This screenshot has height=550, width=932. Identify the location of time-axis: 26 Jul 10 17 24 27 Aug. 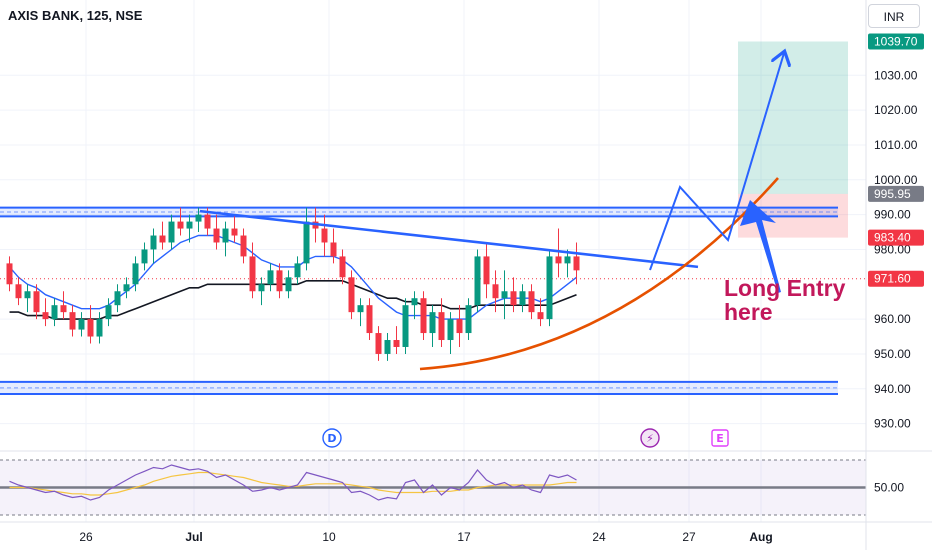
(466, 532).